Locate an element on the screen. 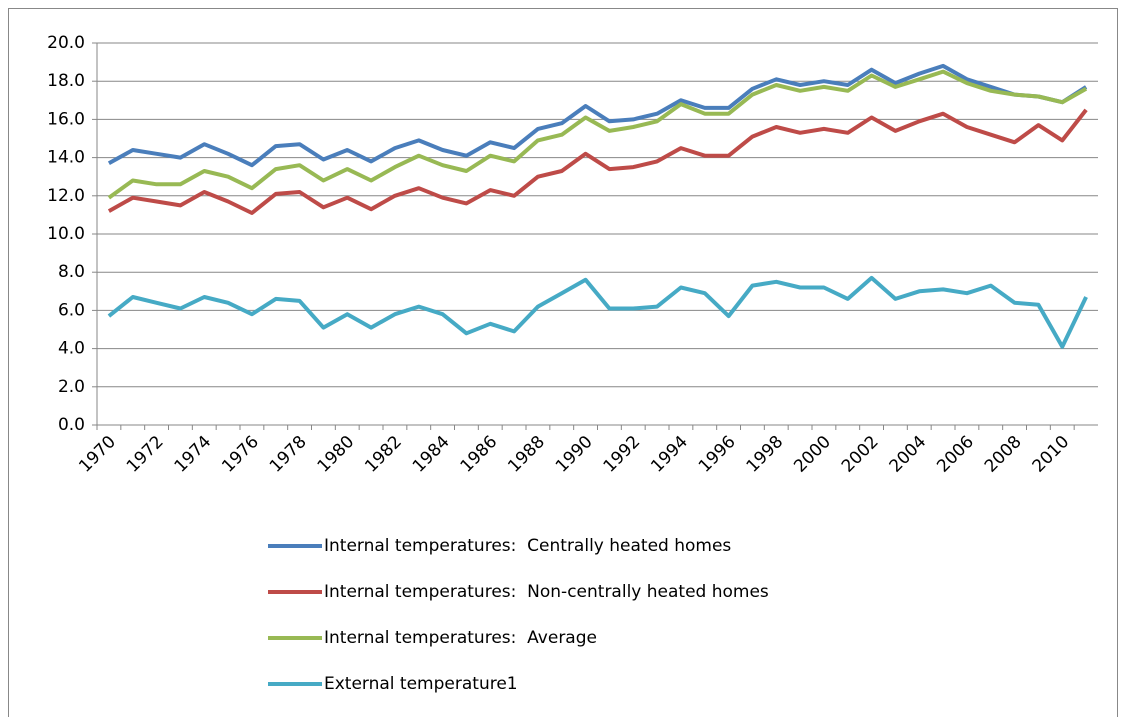 The width and height of the screenshot is (1125, 721). y-tick-label: 10.0 is located at coordinates (66, 234).